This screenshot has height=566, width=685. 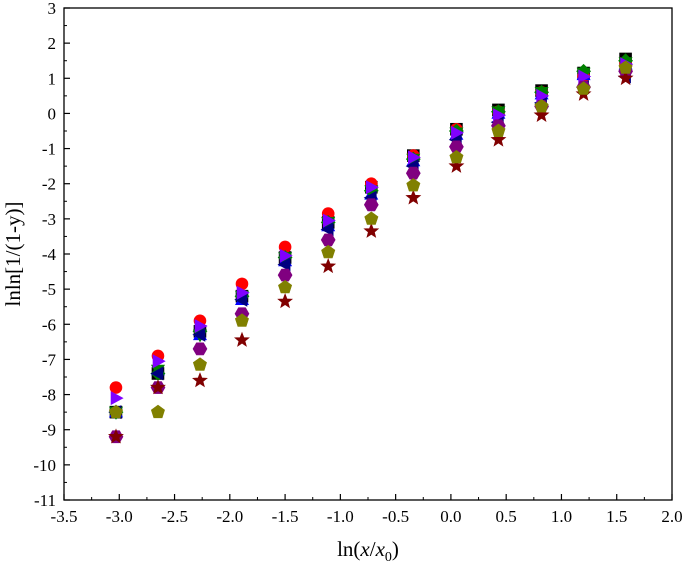 What do you see at coordinates (506, 516) in the screenshot?
I see `x-tick-label: 0.5` at bounding box center [506, 516].